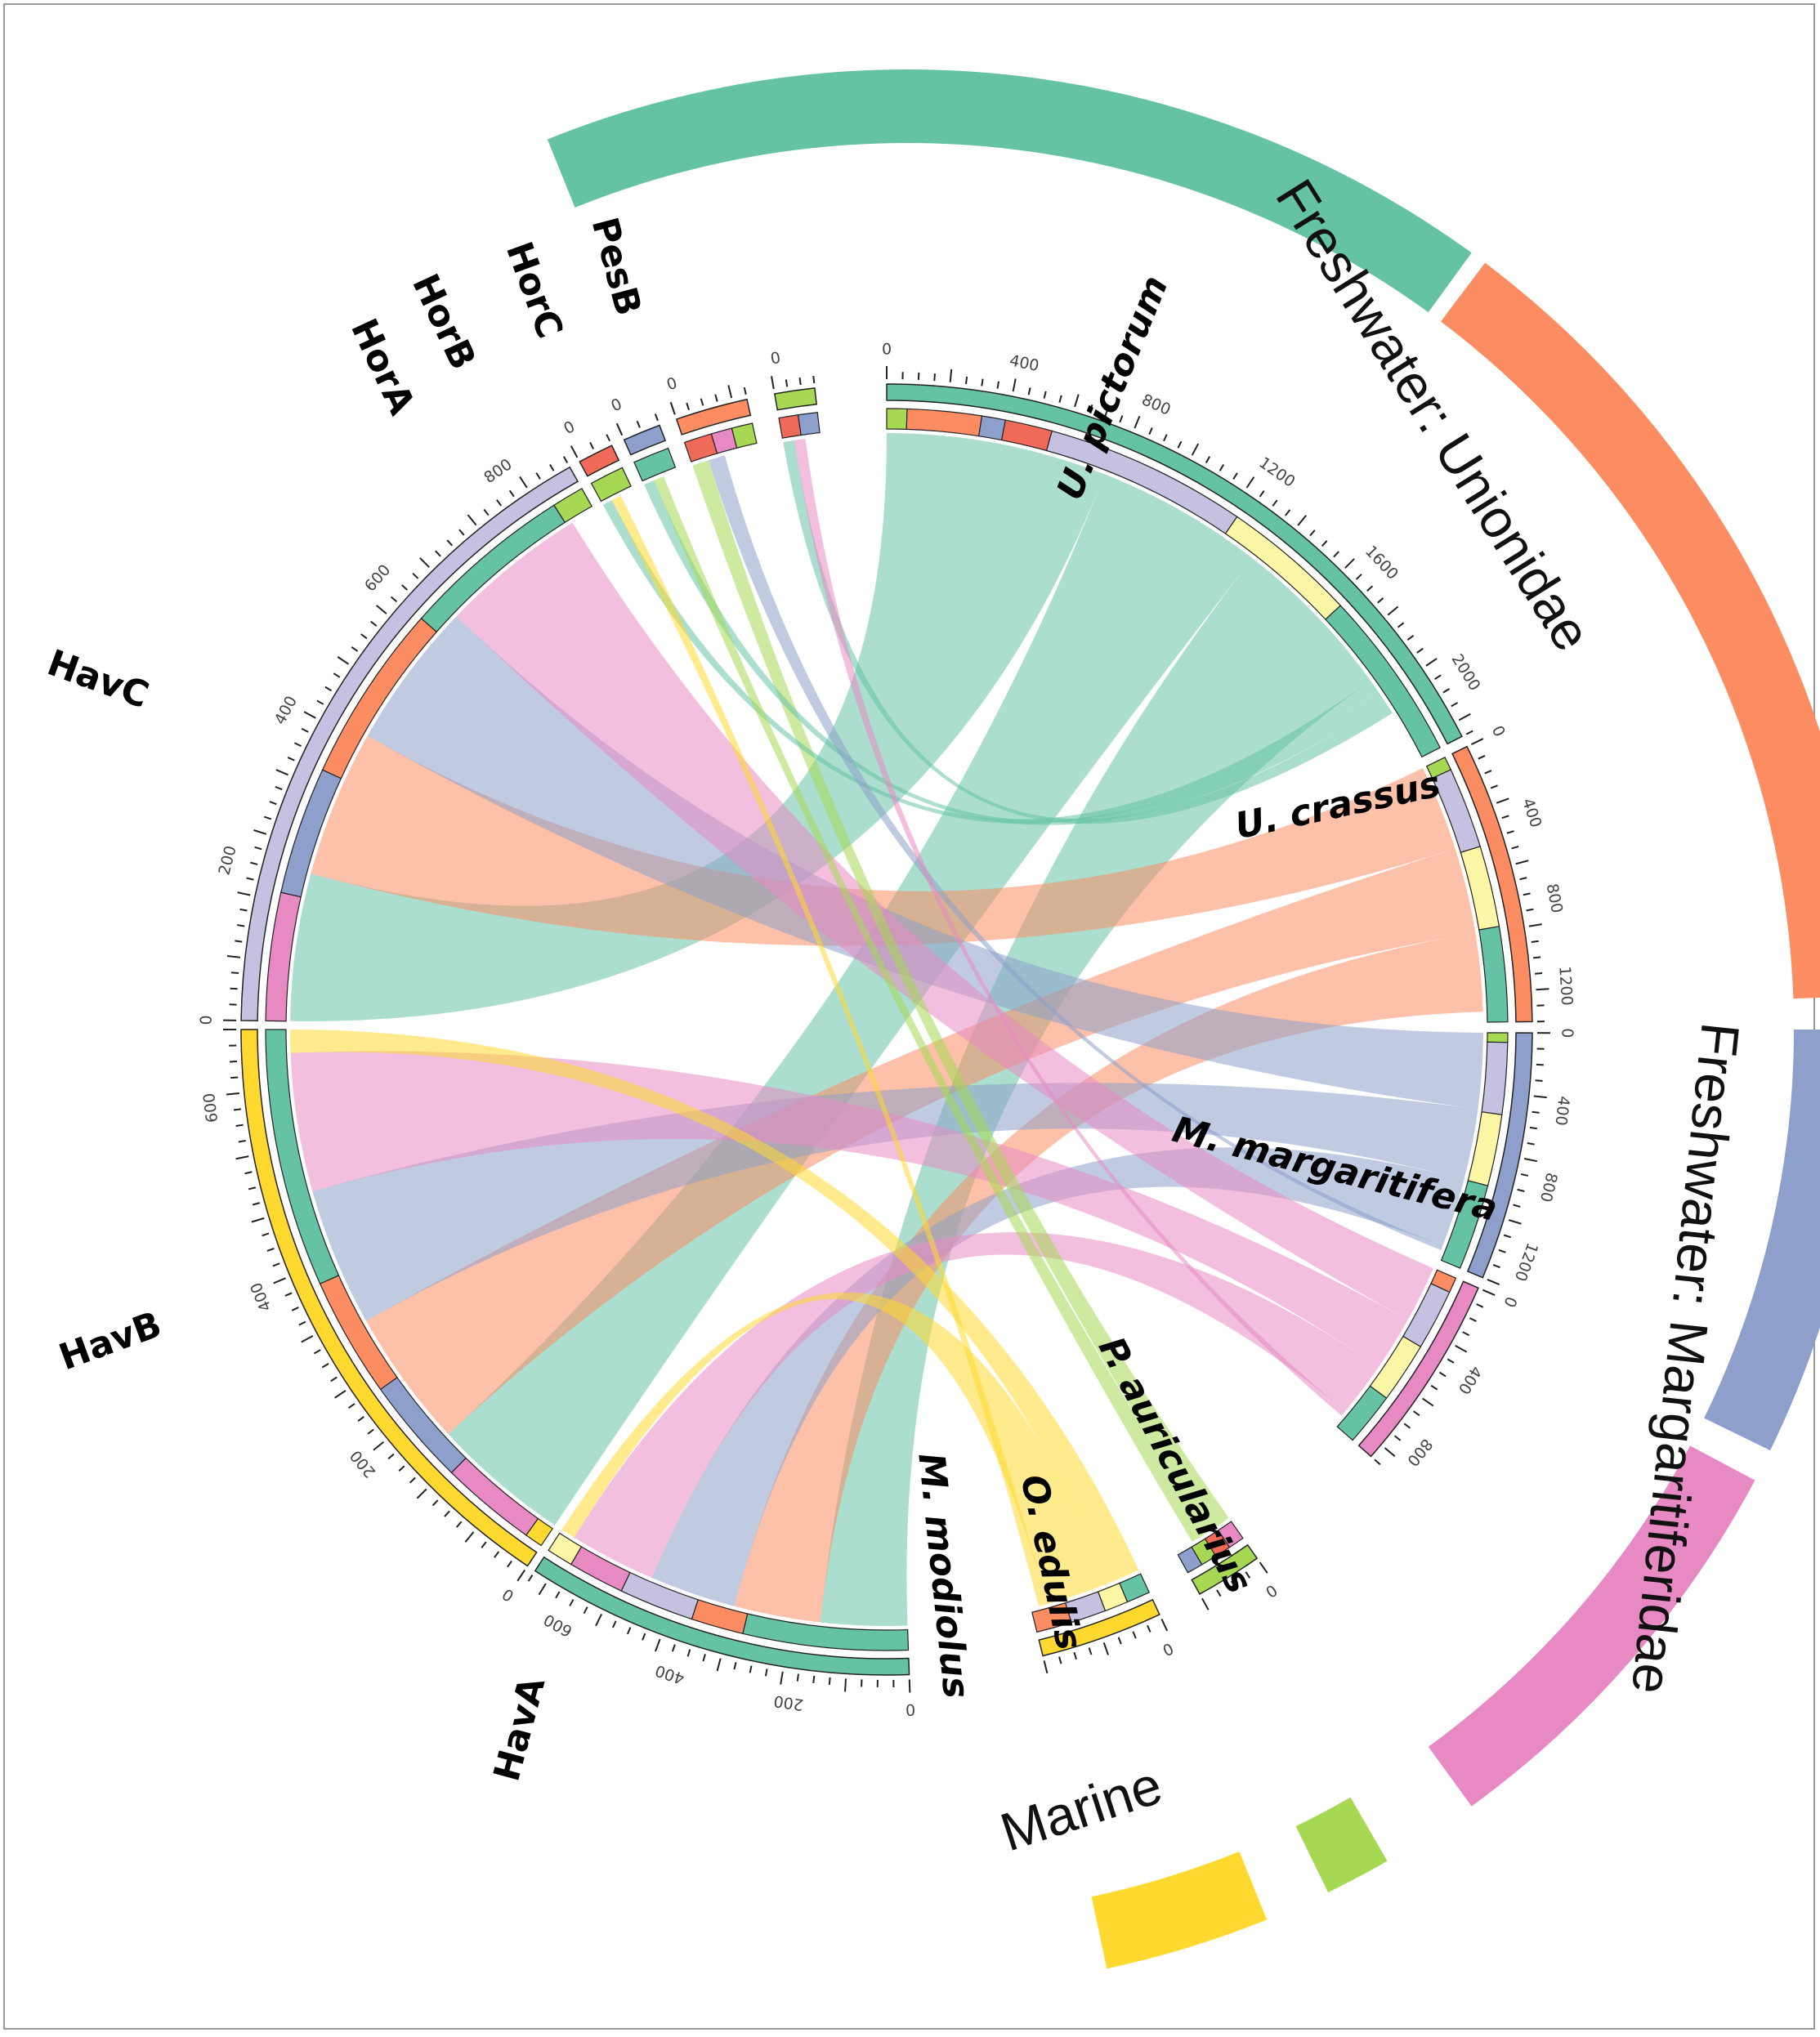 The height and width of the screenshot is (2037, 1820). I want to click on tick-label-hava-0: 0, so click(911, 1709).